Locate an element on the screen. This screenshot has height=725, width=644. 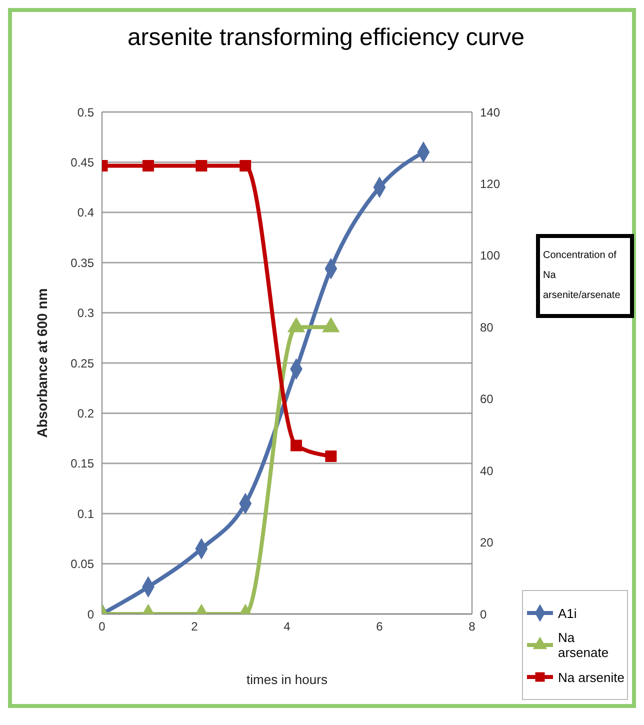
y2-tick-label: 40 is located at coordinates (487, 471).